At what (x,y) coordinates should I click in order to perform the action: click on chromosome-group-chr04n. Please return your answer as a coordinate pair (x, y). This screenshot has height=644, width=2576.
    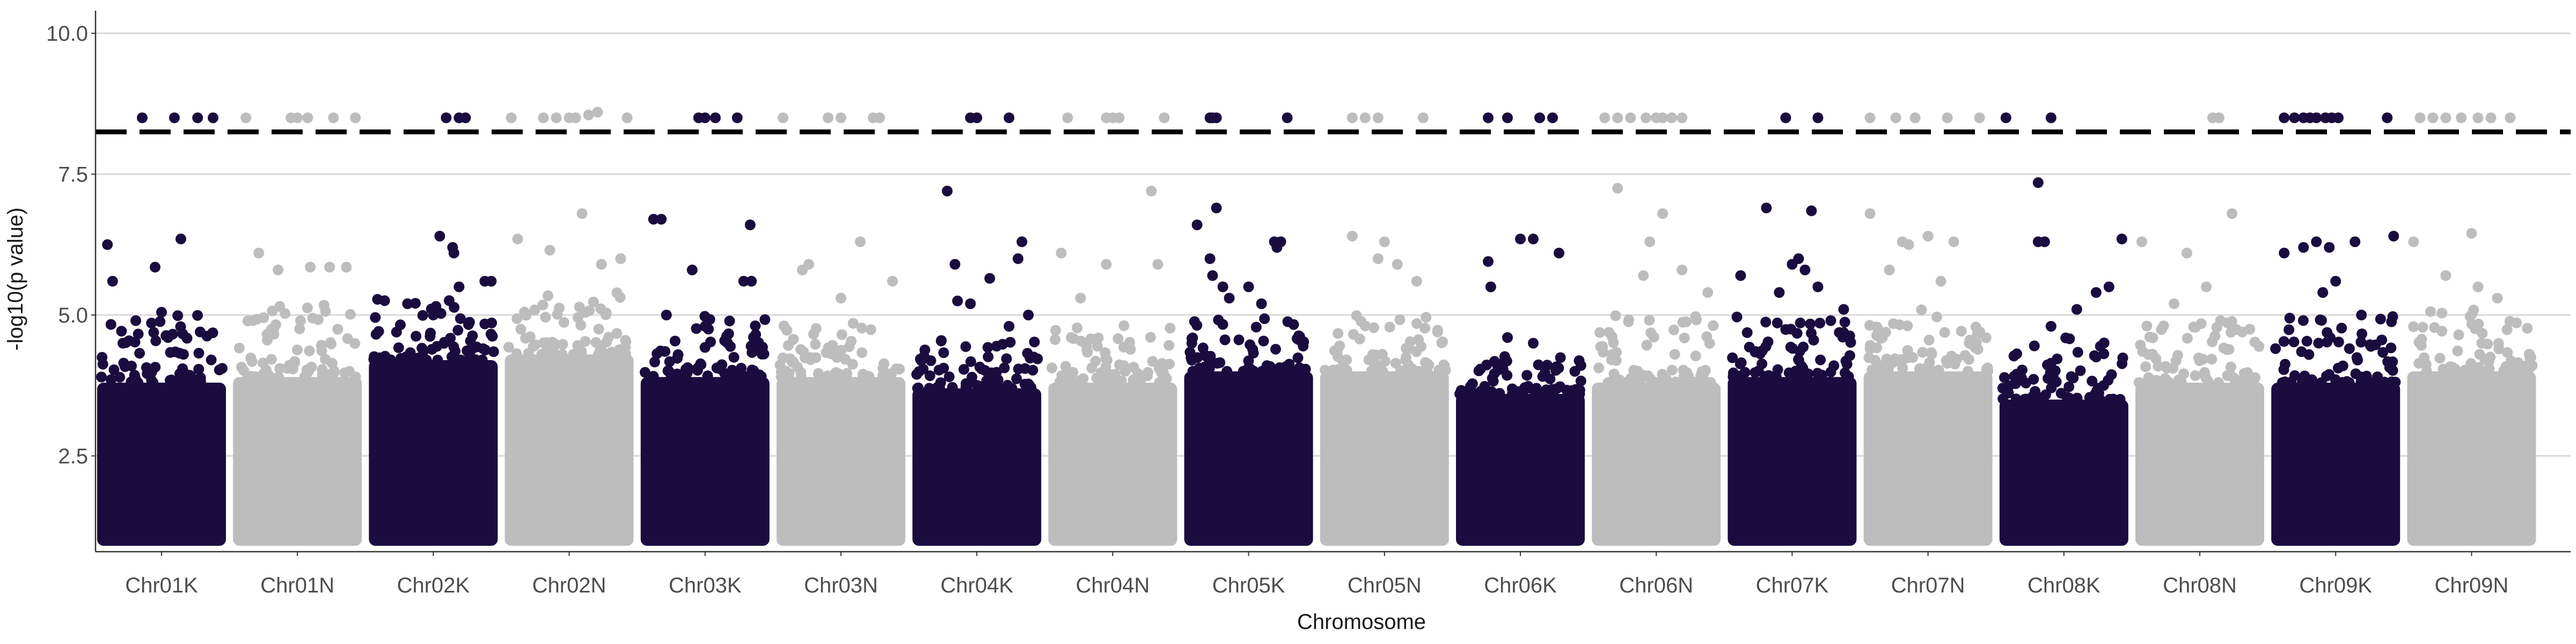
    Looking at the image, I should click on (1111, 329).